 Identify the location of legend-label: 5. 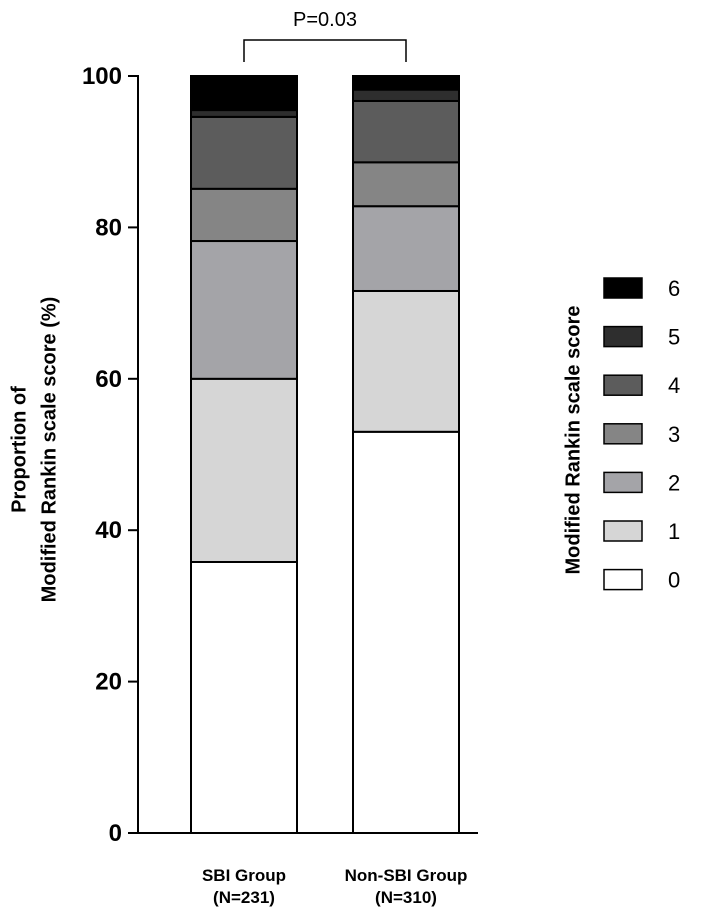
(674, 337).